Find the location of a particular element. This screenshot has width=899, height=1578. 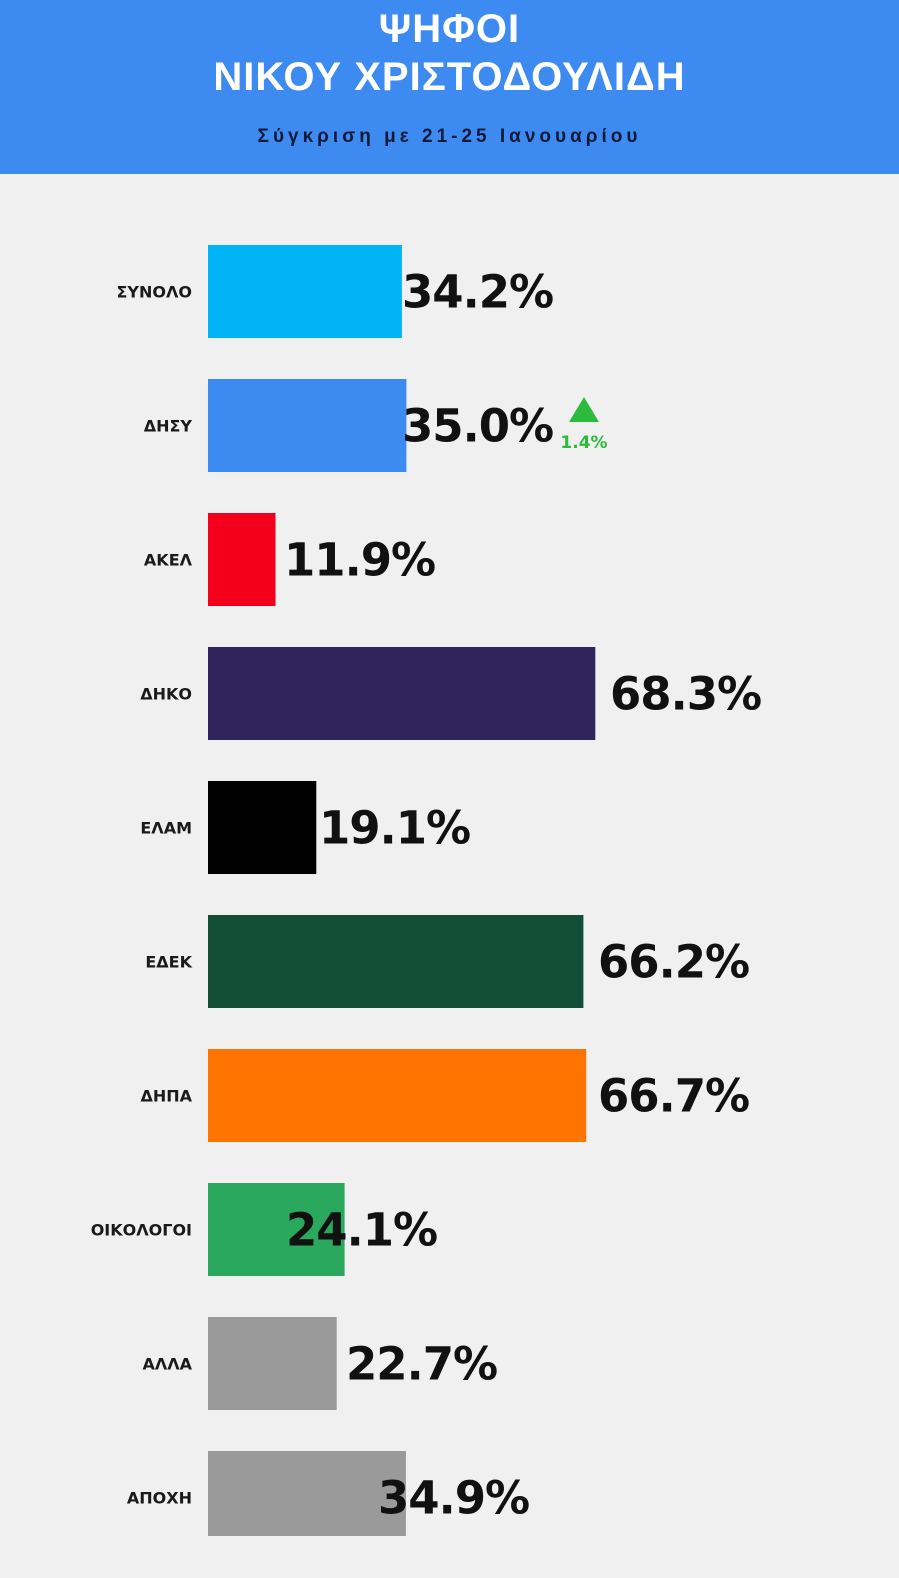

category-label: ΑΛΛΑ is located at coordinates (167, 1364).